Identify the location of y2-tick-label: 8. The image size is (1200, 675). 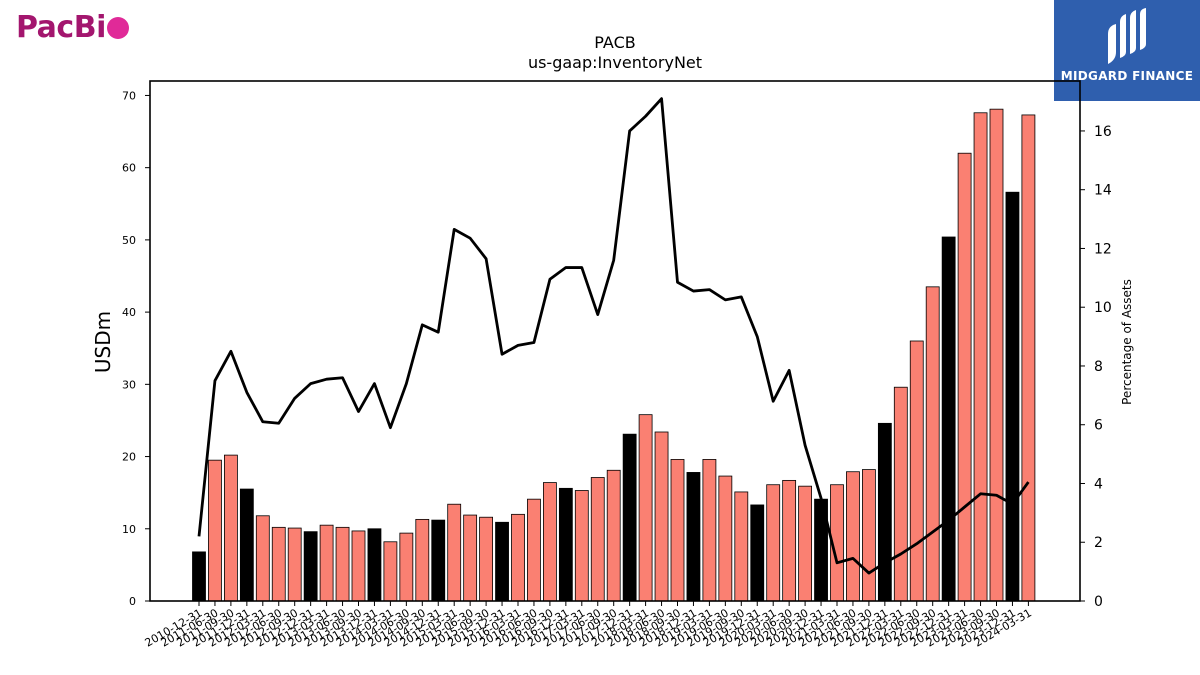
(1098, 367).